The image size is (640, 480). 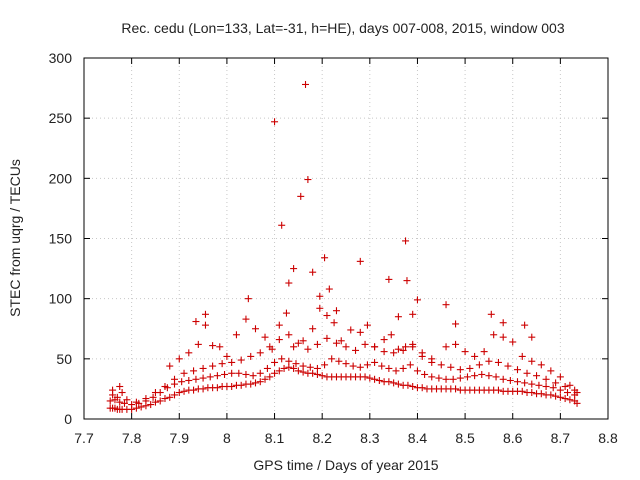 I want to click on y-tick-label: 200, so click(x=61, y=178).